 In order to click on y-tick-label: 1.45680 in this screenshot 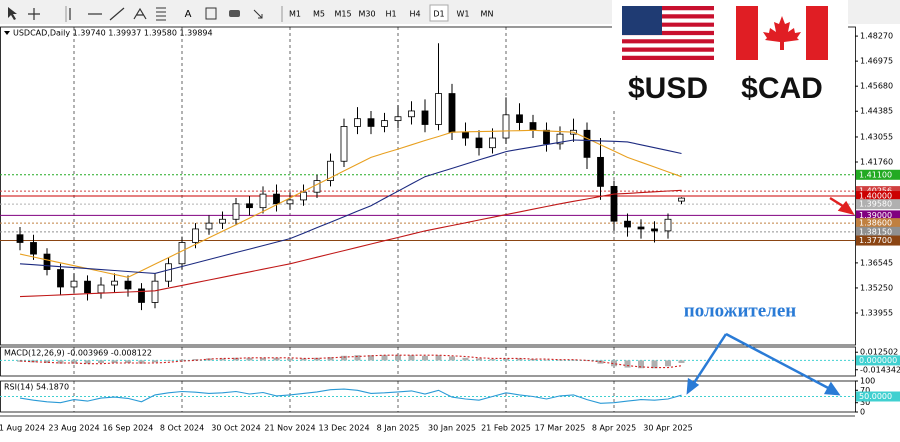, I will do `click(876, 86)`.